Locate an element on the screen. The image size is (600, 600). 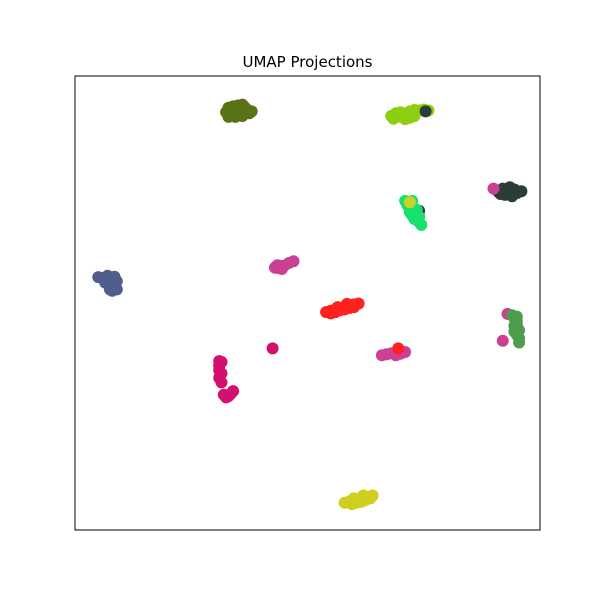
scatter-point-s2-p0 is located at coordinates (425, 111).